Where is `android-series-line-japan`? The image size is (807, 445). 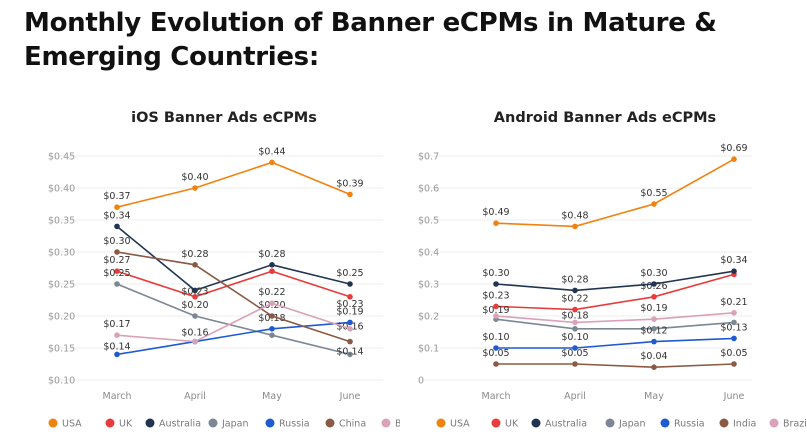
android-series-line-japan is located at coordinates (615, 324).